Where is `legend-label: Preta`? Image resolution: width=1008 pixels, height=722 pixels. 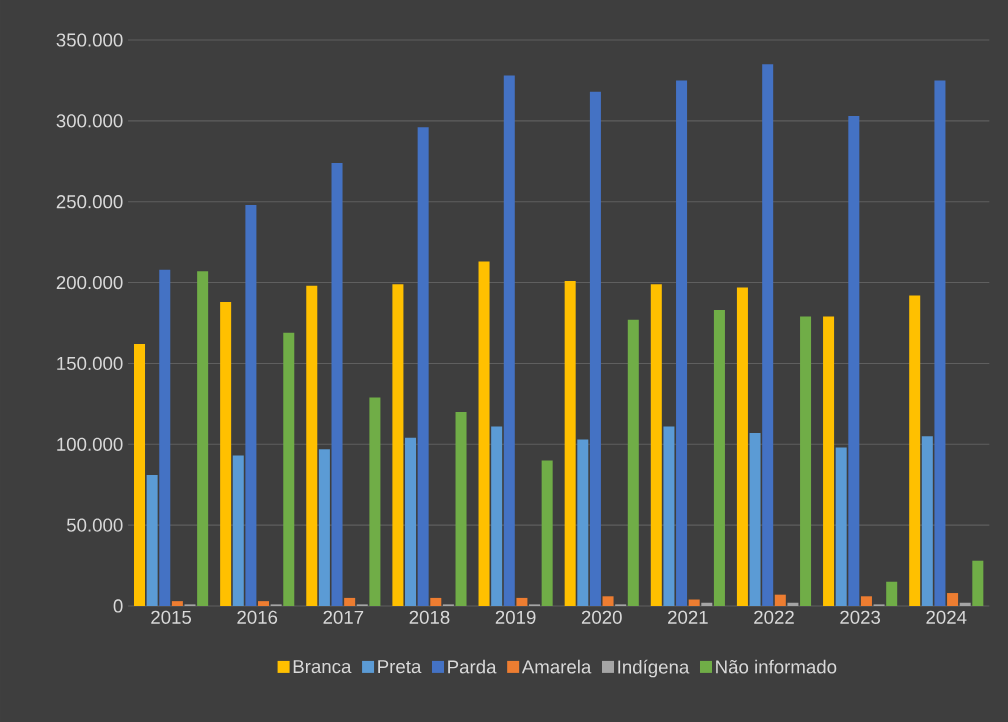 legend-label: Preta is located at coordinates (400, 667).